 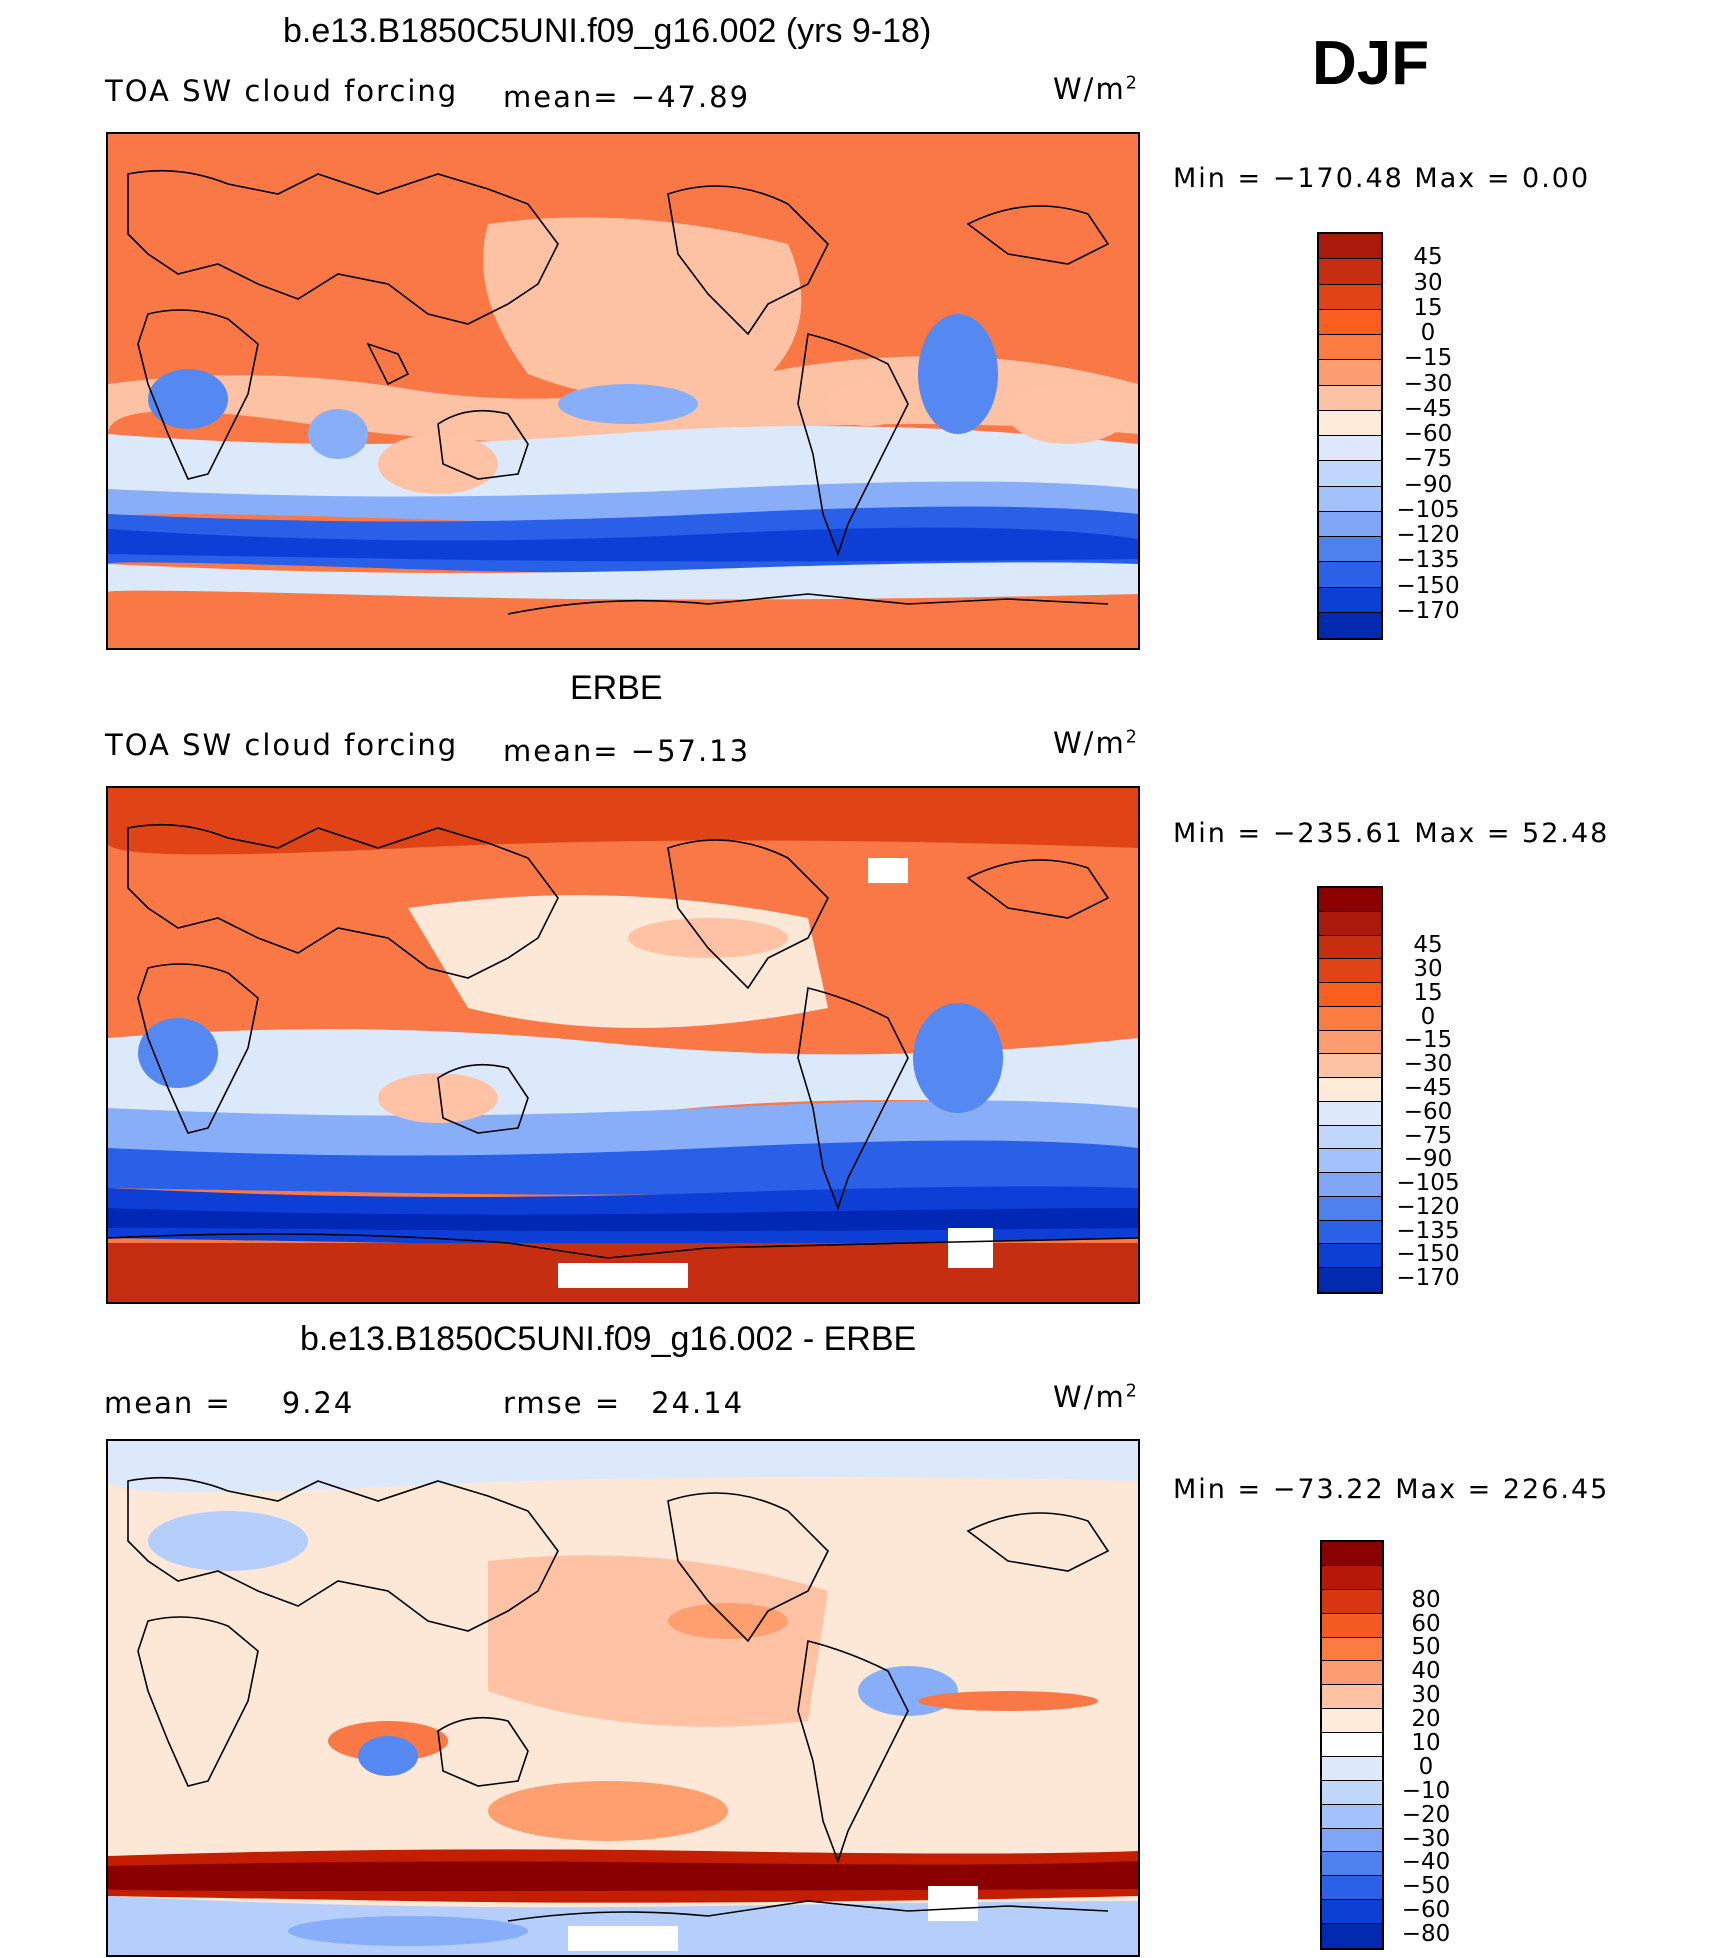 I want to click on colorbar-level-label: −20, so click(x=1426, y=1814).